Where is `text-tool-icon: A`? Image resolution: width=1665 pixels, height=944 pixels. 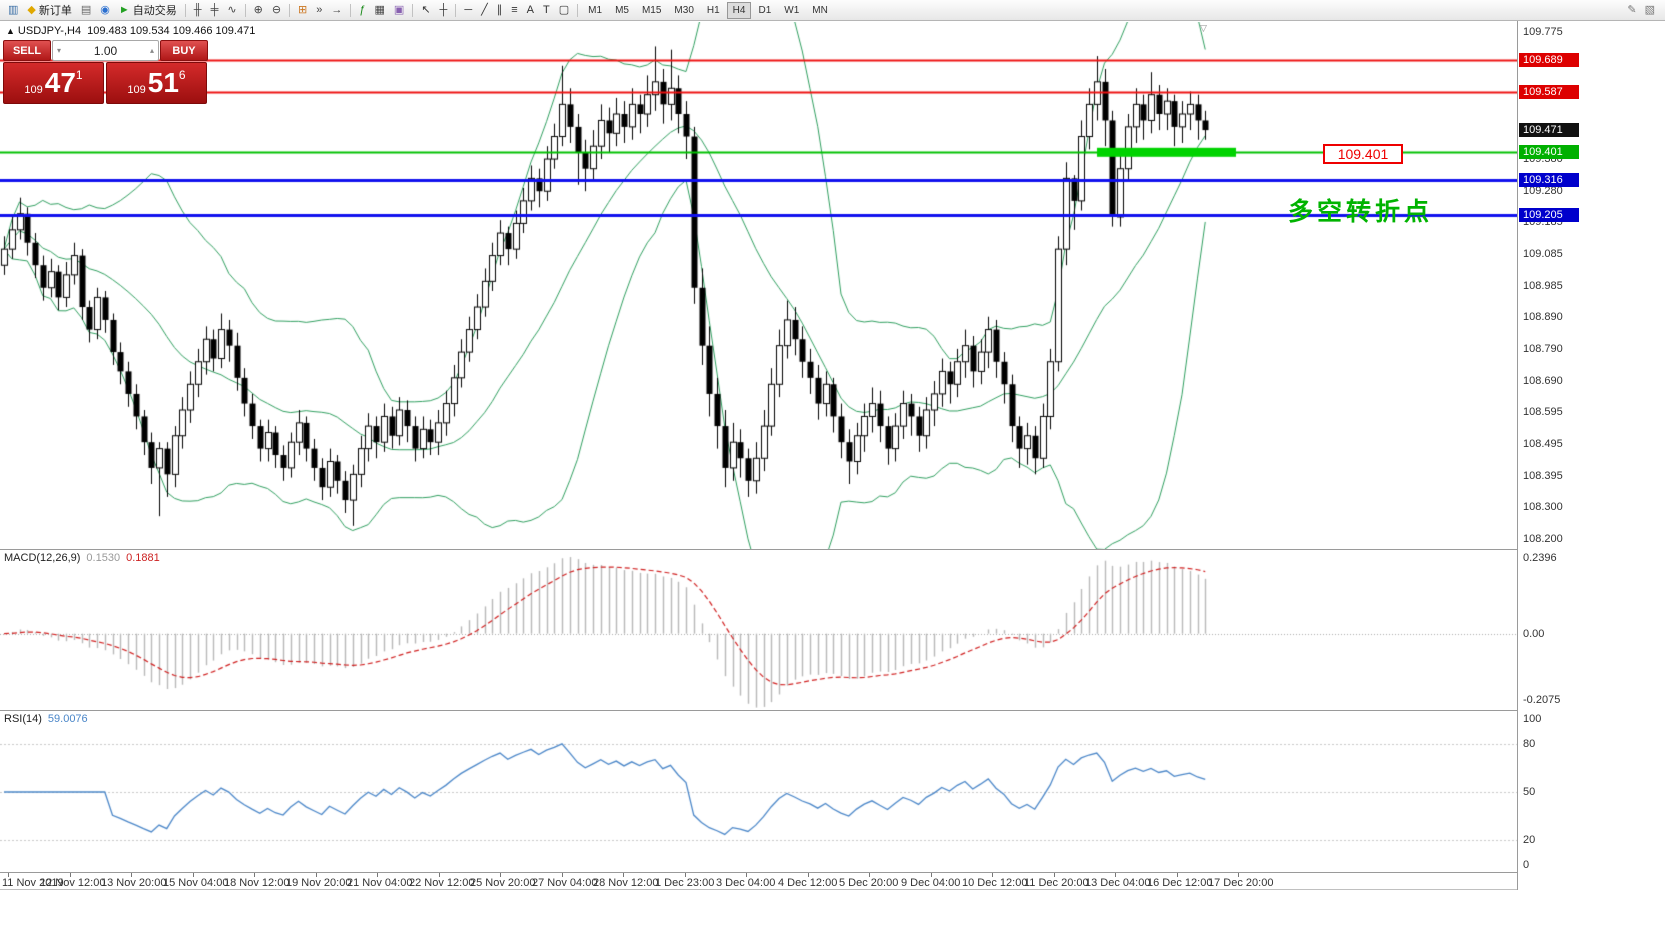 text-tool-icon: A is located at coordinates (530, 10).